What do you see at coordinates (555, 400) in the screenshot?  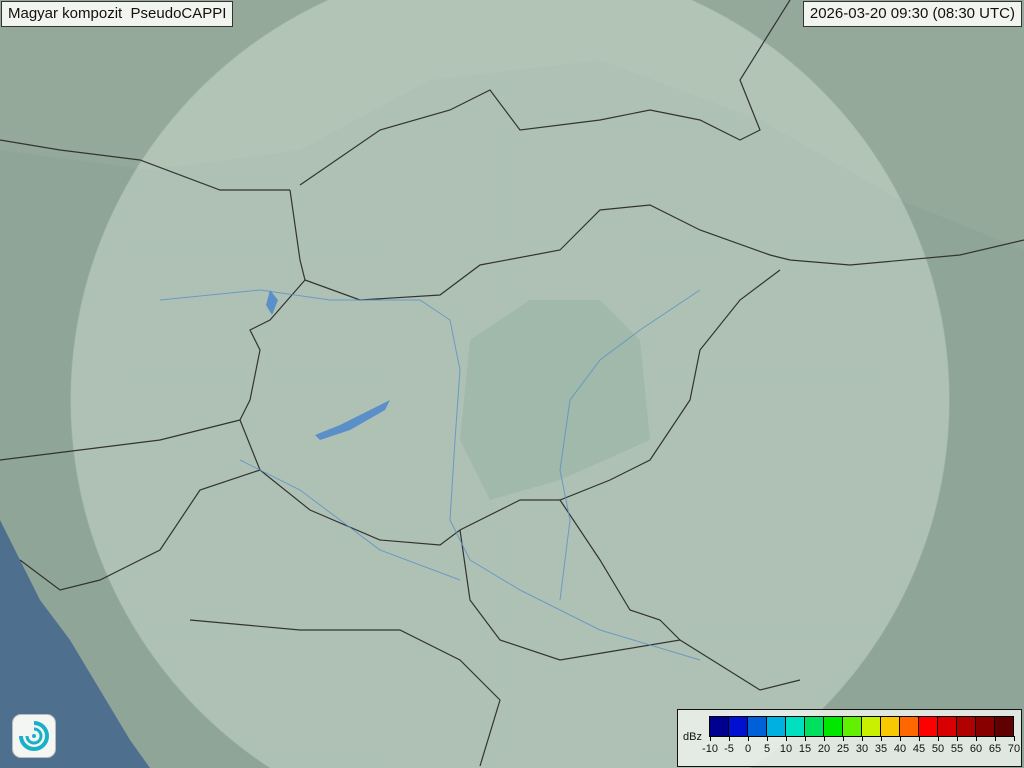 I see `great-plain` at bounding box center [555, 400].